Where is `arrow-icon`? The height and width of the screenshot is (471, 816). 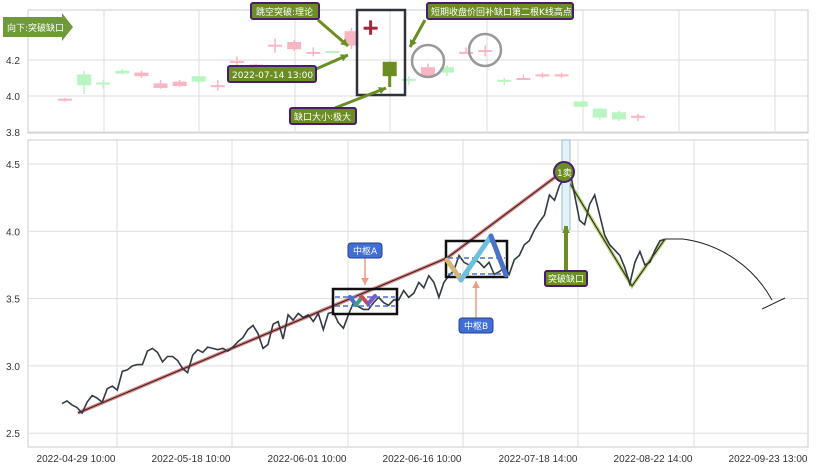
arrow-icon is located at coordinates (360, 98).